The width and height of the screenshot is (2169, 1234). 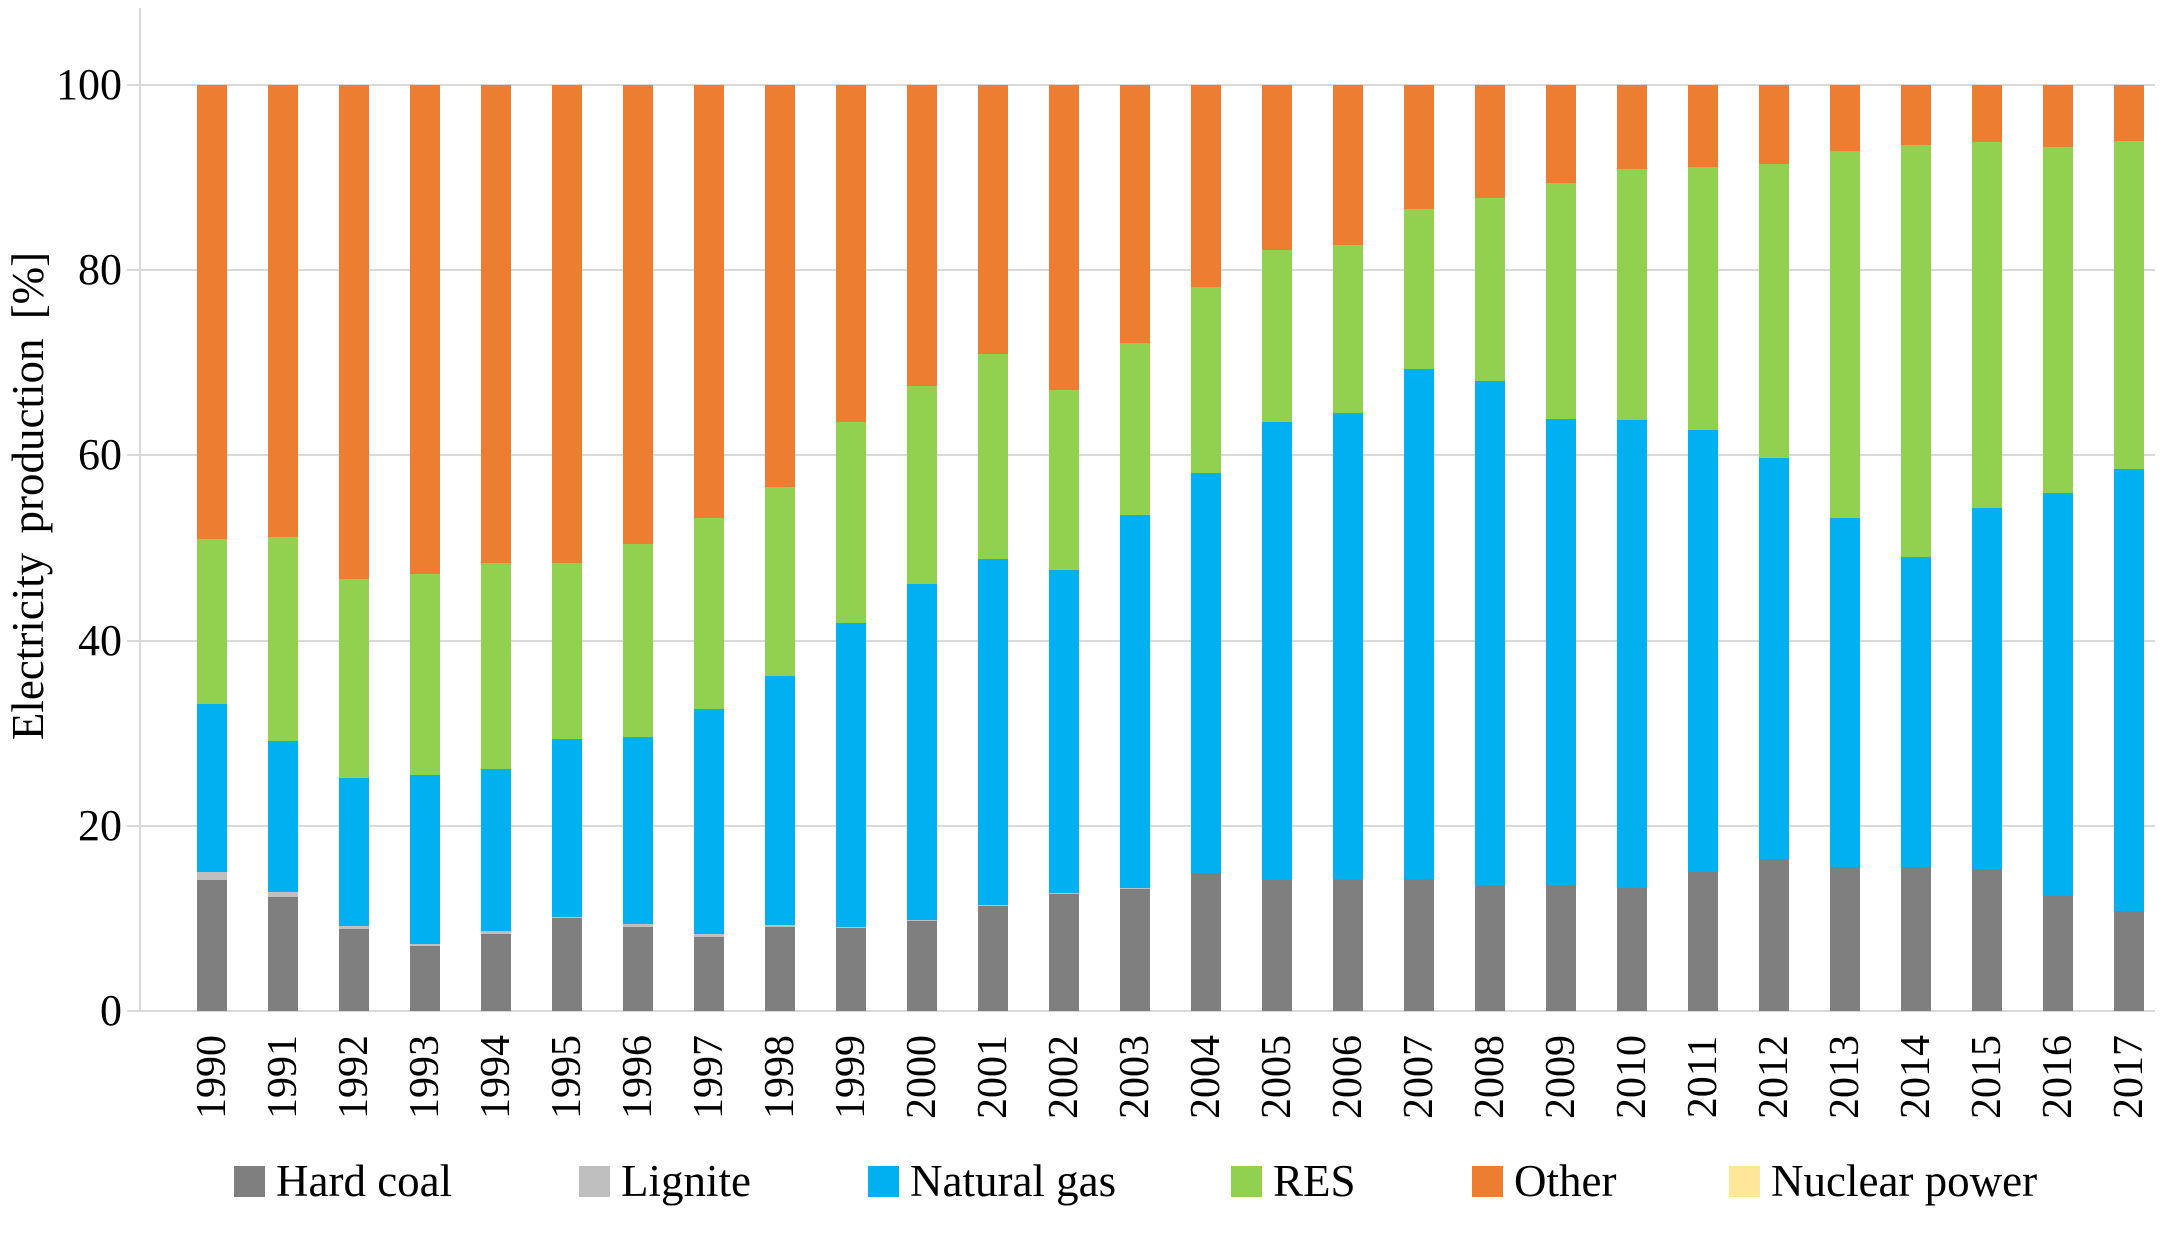 I want to click on bar-1991, so click(x=282, y=548).